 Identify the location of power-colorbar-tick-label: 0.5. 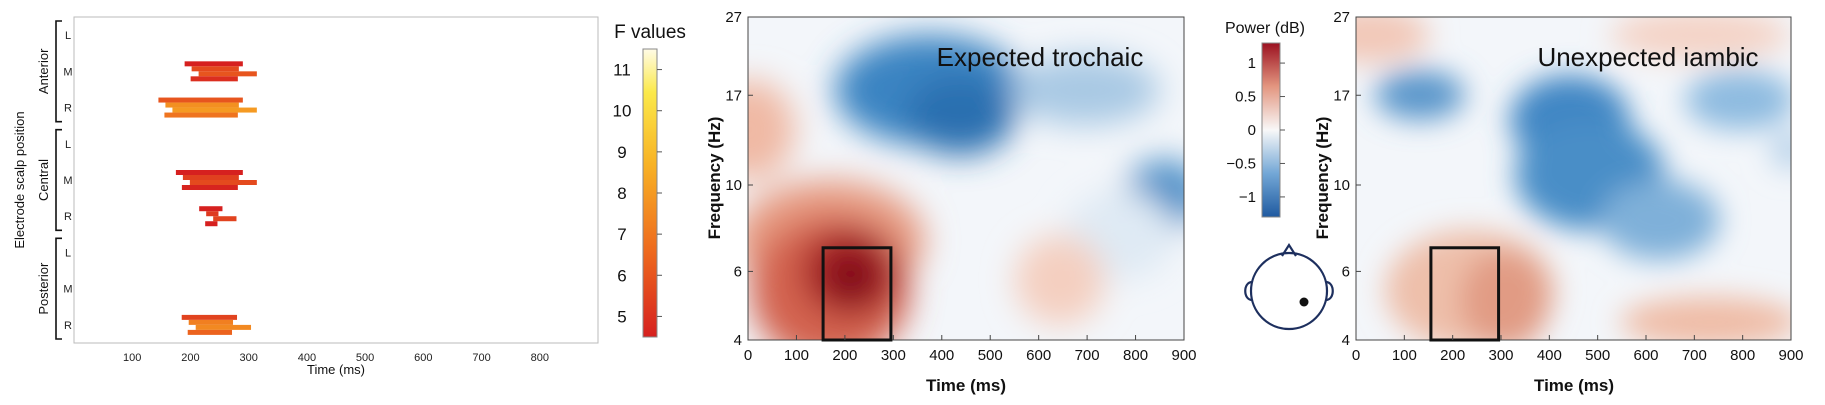
(1245, 97).